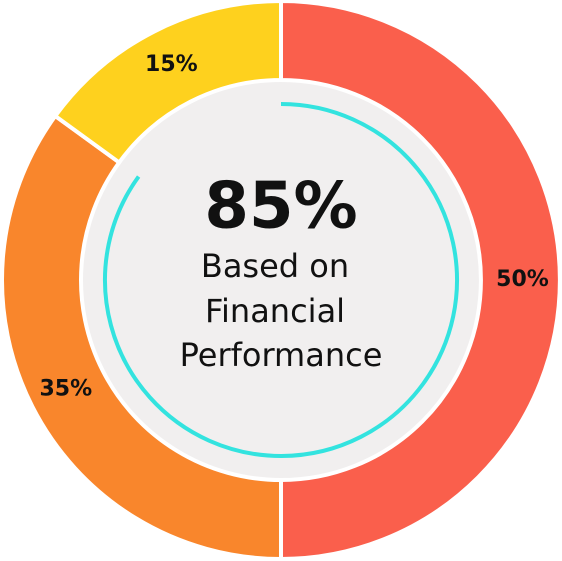 Image resolution: width=562 pixels, height=561 pixels. What do you see at coordinates (275, 266) in the screenshot?
I see `center-text: Based on` at bounding box center [275, 266].